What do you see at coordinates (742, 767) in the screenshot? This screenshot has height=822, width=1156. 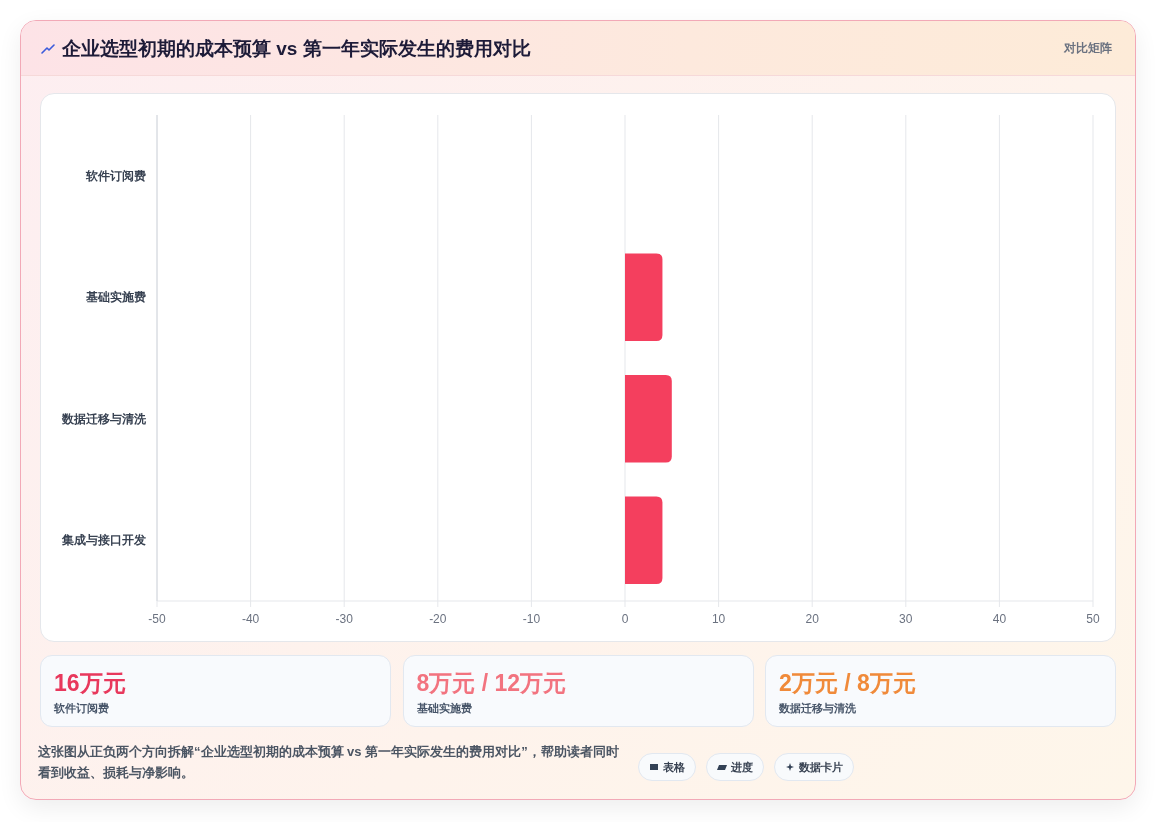 I see `text: 进度` at bounding box center [742, 767].